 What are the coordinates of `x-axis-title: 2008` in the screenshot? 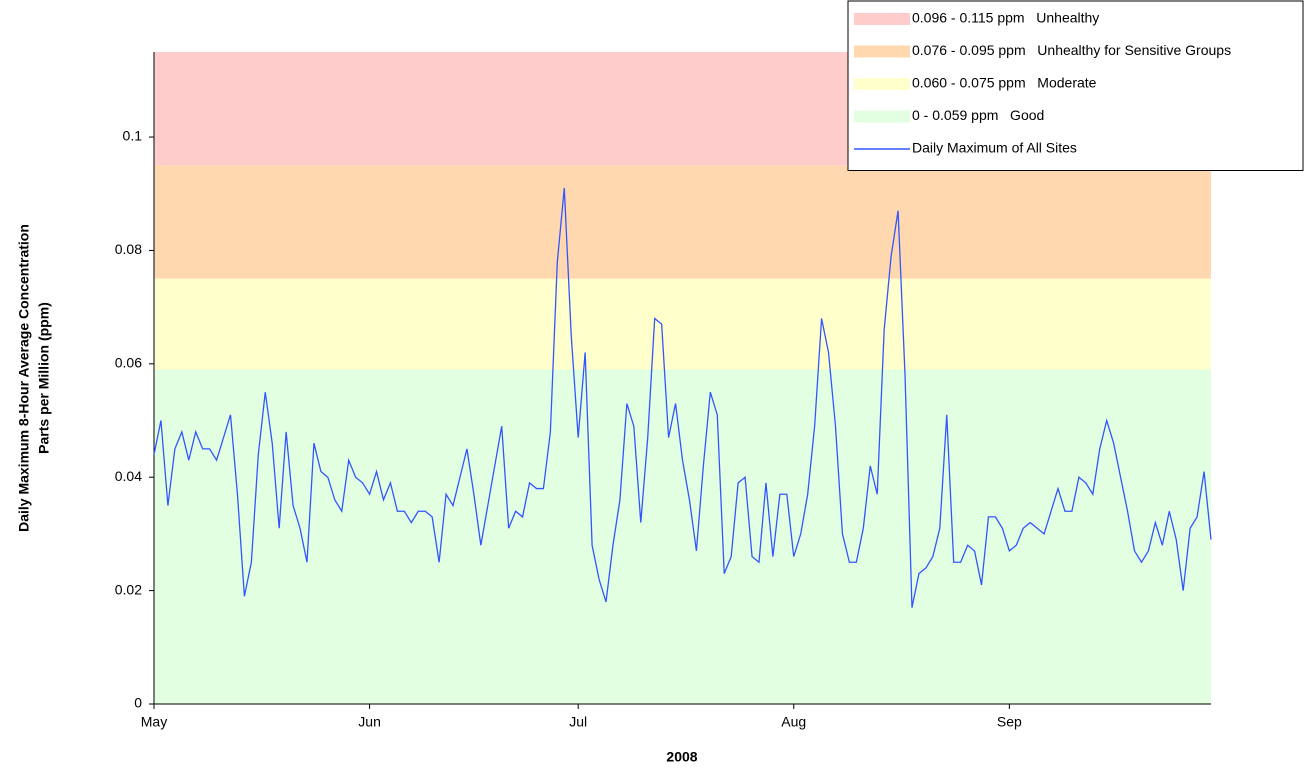 It's located at (681, 757).